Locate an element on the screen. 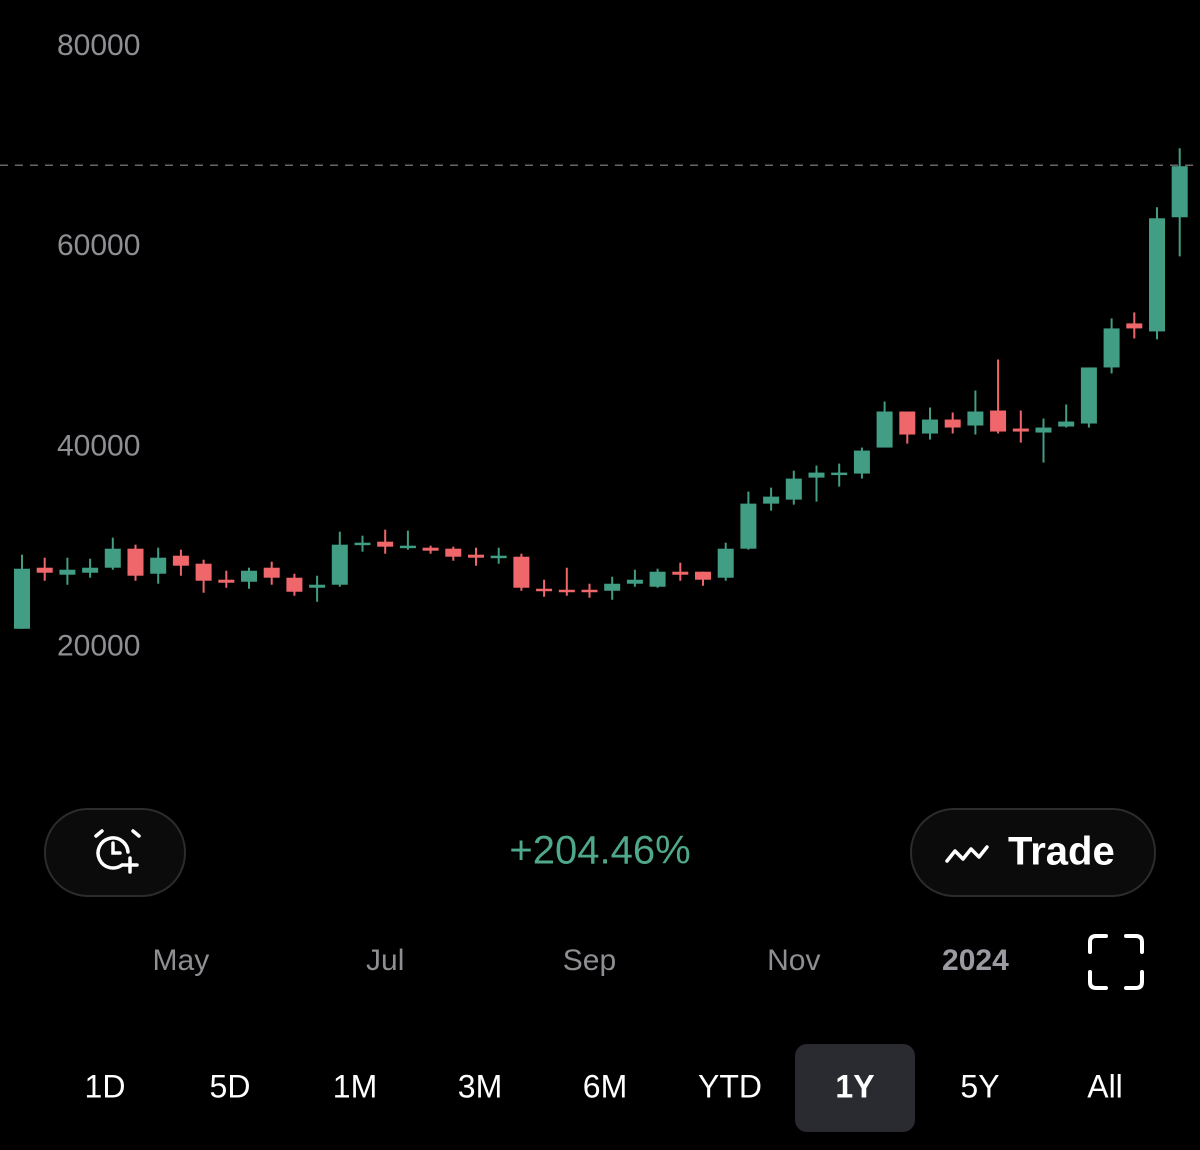 The height and width of the screenshot is (1150, 1200). period-button: 1M is located at coordinates (355, 1086).